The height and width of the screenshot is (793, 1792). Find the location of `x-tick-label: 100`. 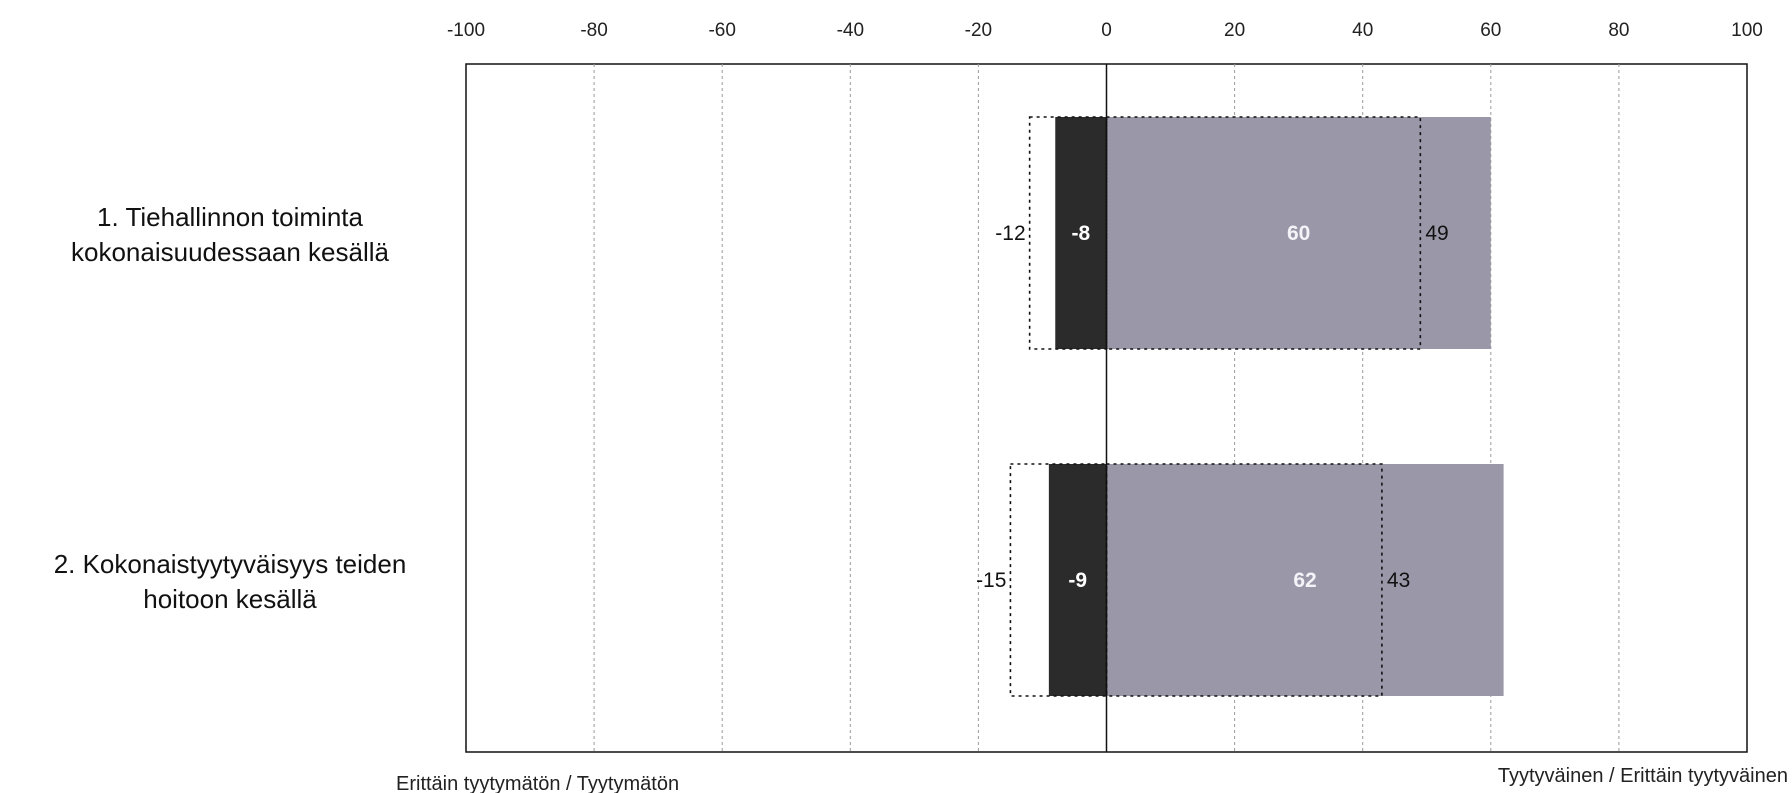

x-tick-label: 100 is located at coordinates (1747, 30).